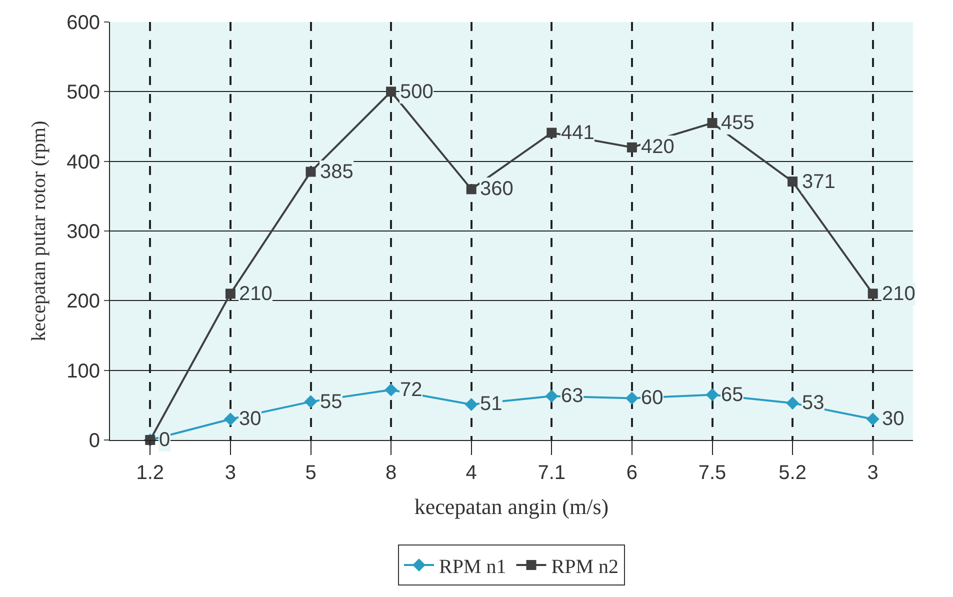 This screenshot has height=597, width=953. I want to click on x-tick-label: 4, so click(471, 473).